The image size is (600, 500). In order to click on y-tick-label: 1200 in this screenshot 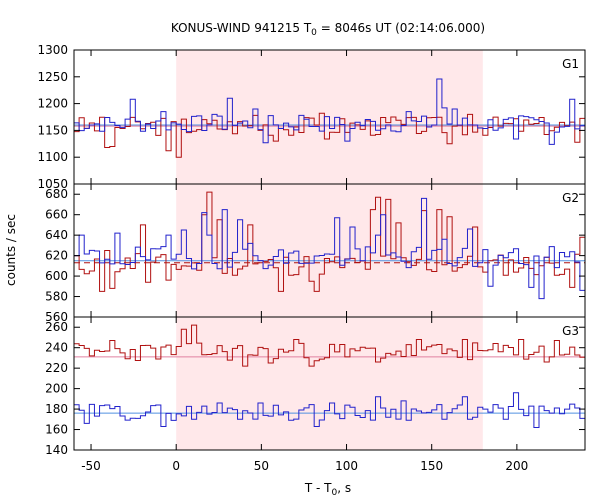, I will do `click(52, 104)`.